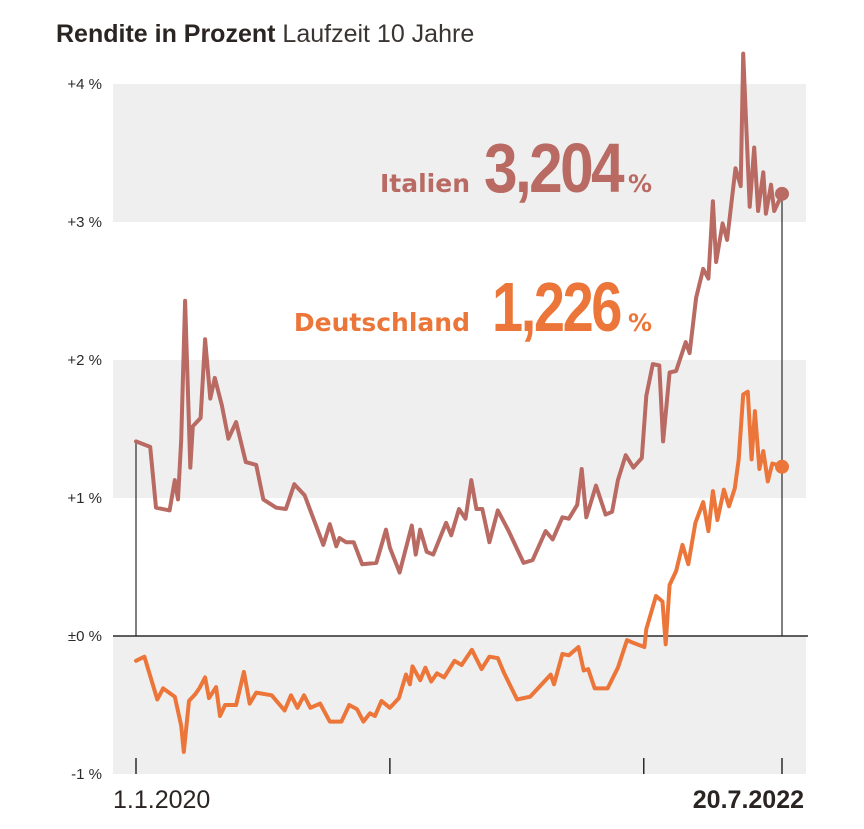 Image resolution: width=864 pixels, height=829 pixels. What do you see at coordinates (84, 84) in the screenshot?
I see `y-tick-label: +4 %` at bounding box center [84, 84].